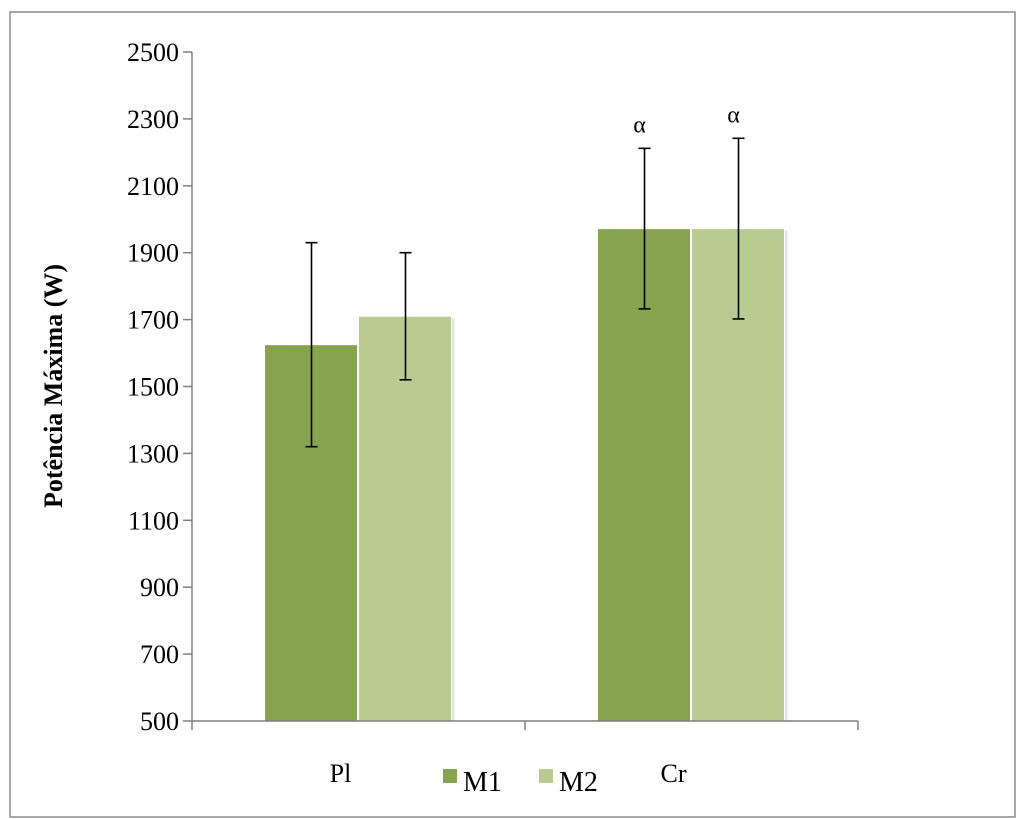 This screenshot has height=819, width=1017. What do you see at coordinates (153, 52) in the screenshot?
I see `y-tick-label: 2500` at bounding box center [153, 52].